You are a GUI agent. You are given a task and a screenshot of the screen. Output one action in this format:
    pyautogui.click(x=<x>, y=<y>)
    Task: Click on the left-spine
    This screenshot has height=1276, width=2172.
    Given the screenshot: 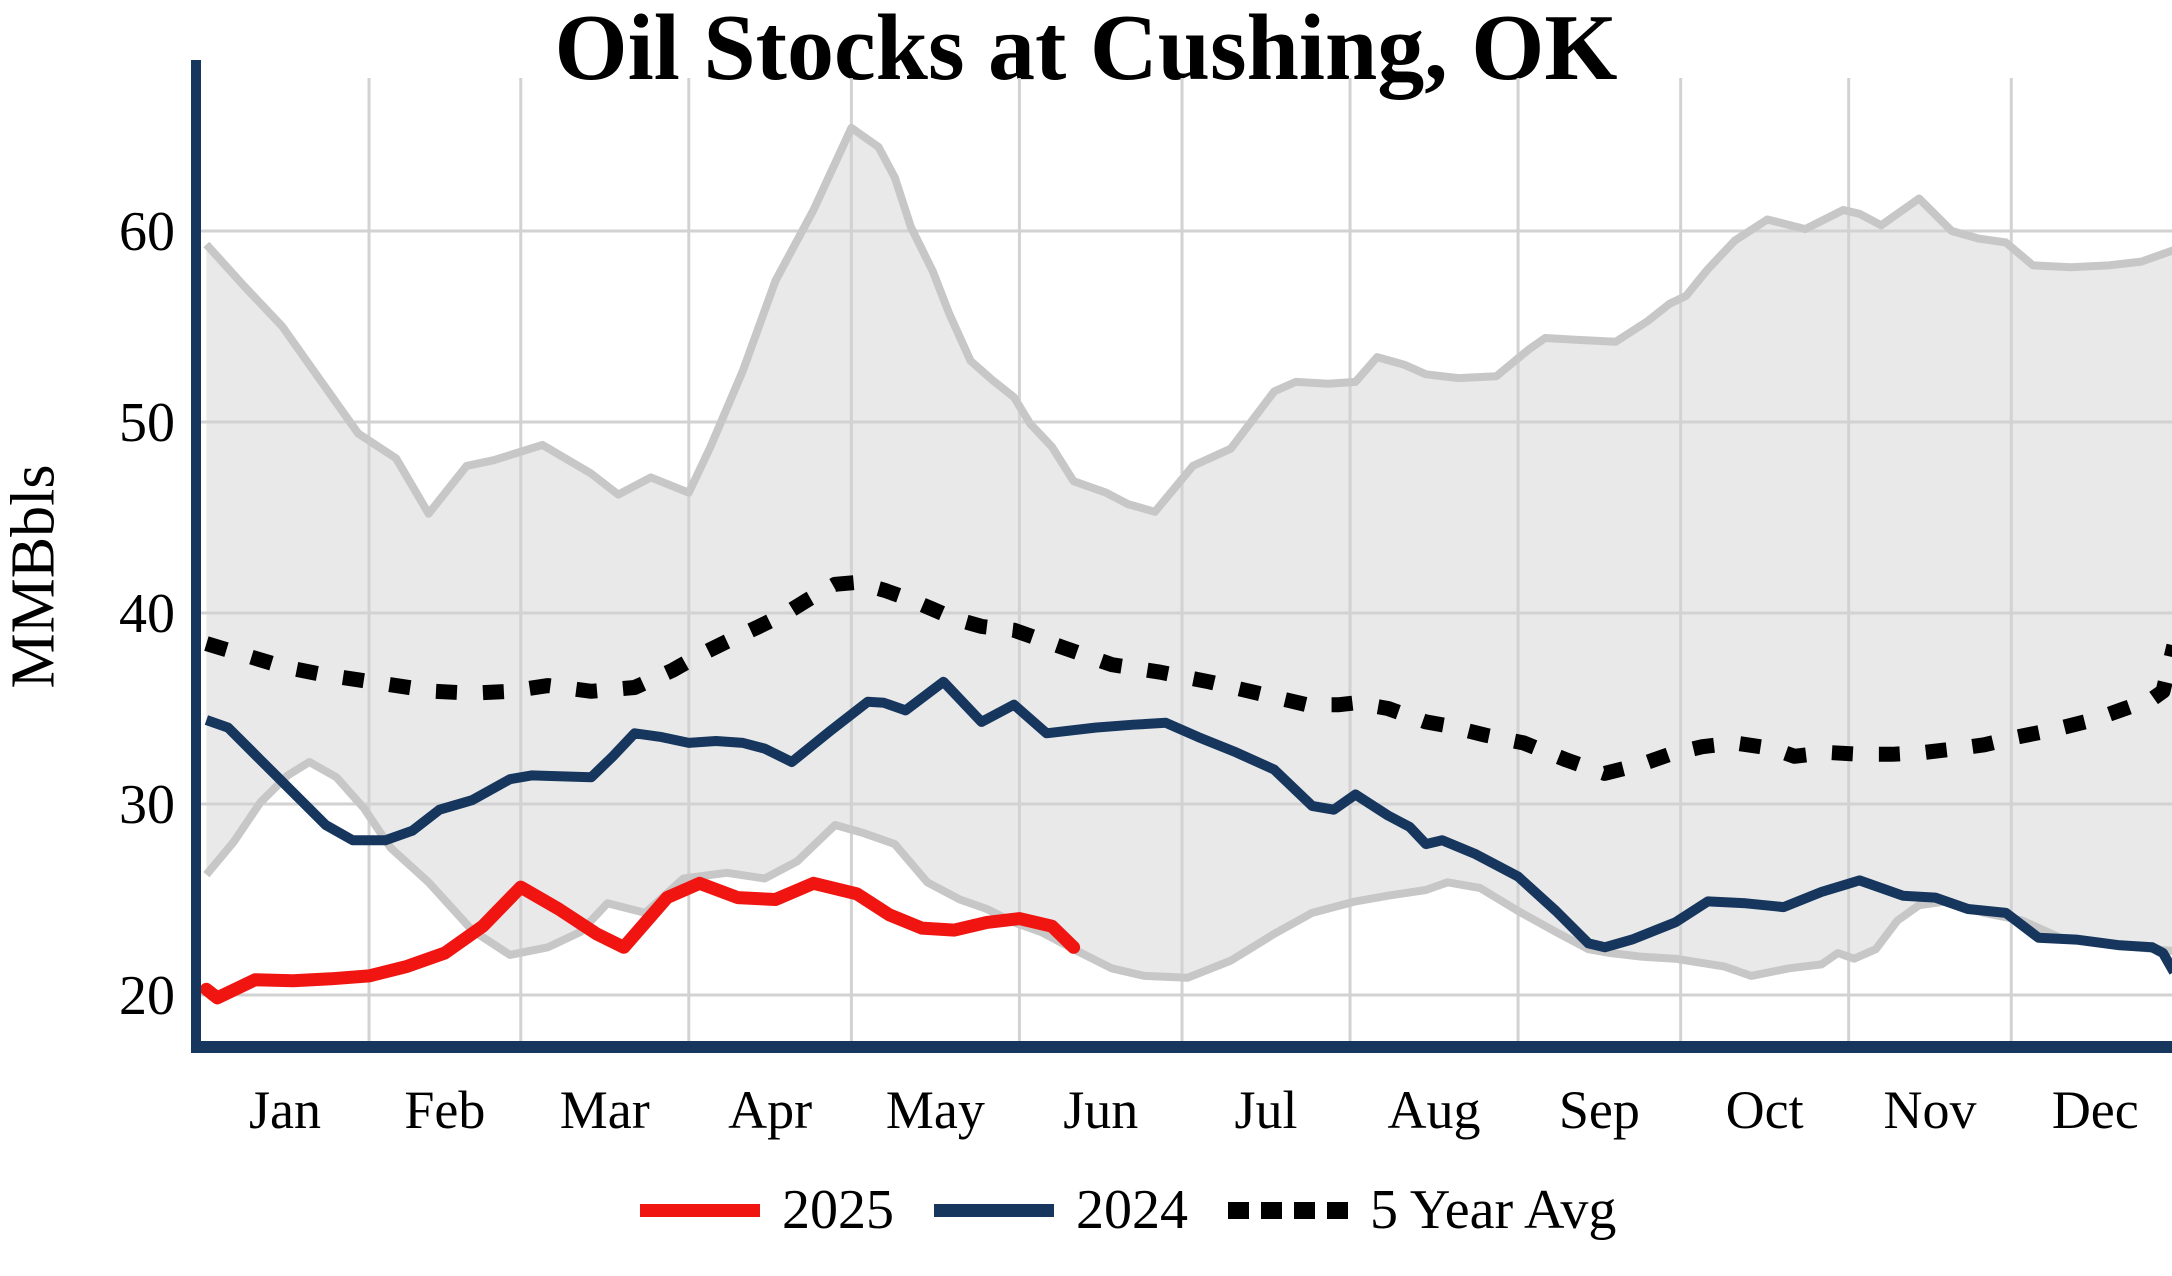 What is the action you would take?
    pyautogui.click(x=196, y=556)
    